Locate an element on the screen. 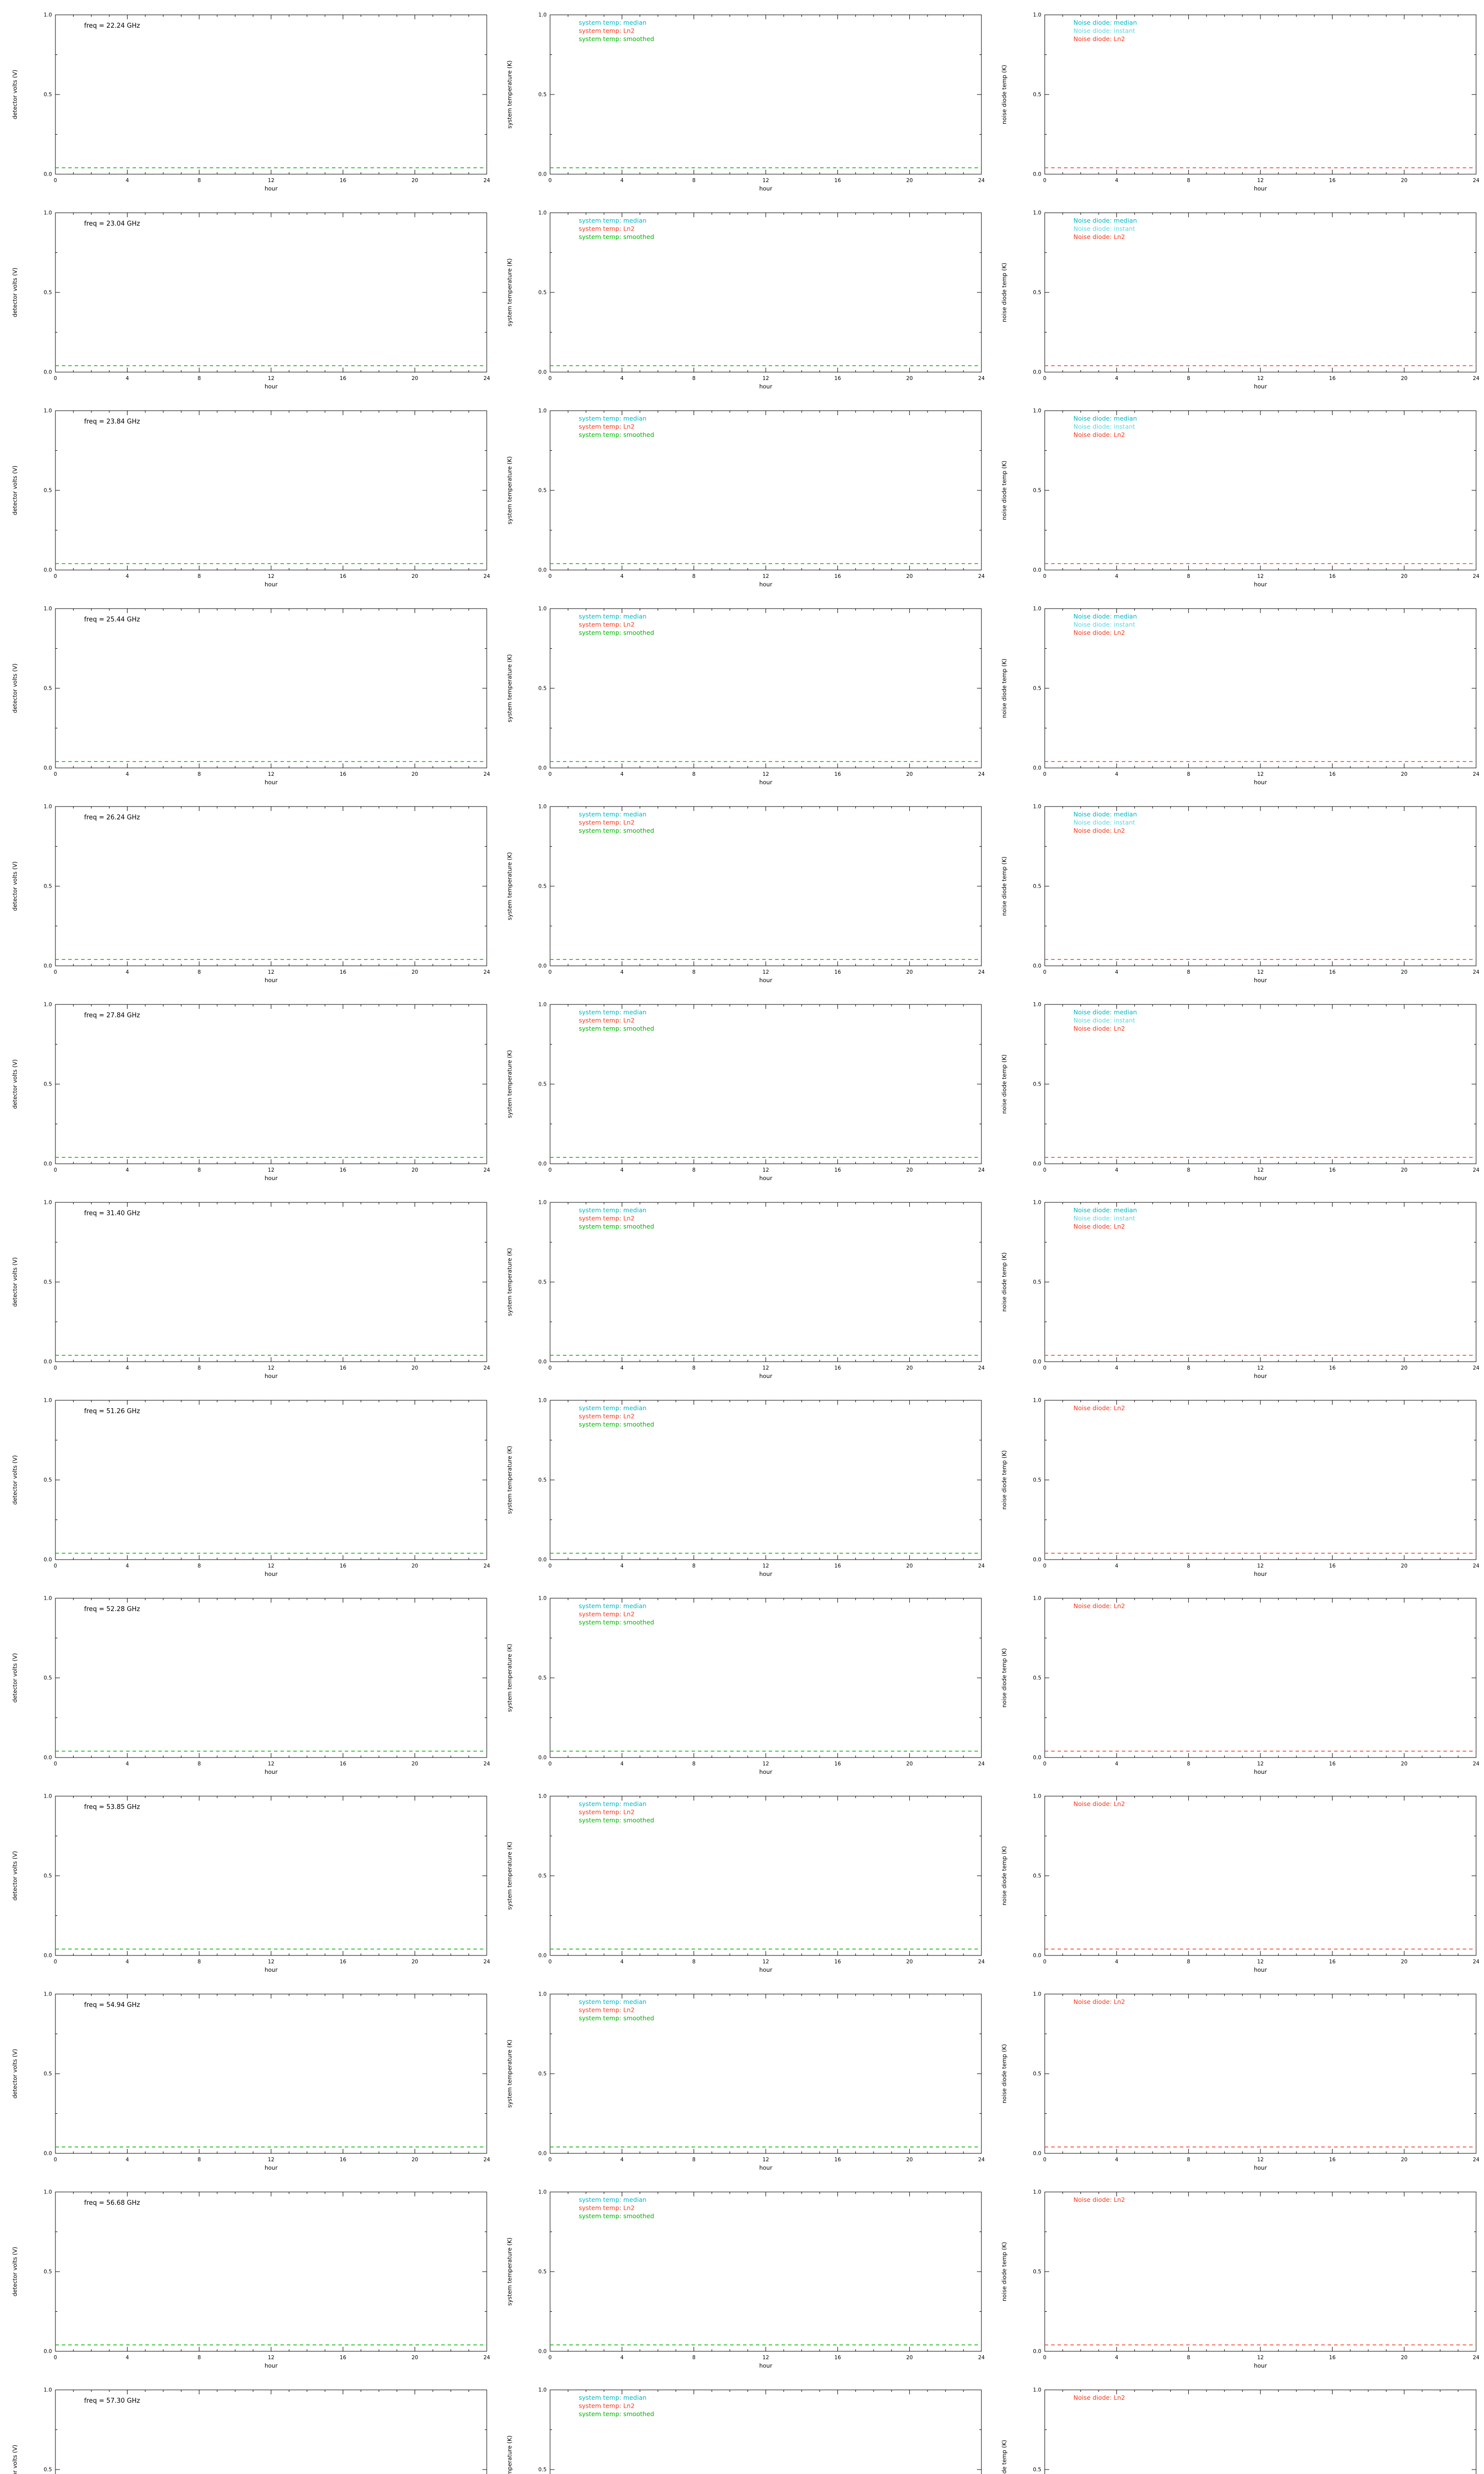 The height and width of the screenshot is (2474, 1484). legend-entry: system temp: smoothed is located at coordinates (616, 434).